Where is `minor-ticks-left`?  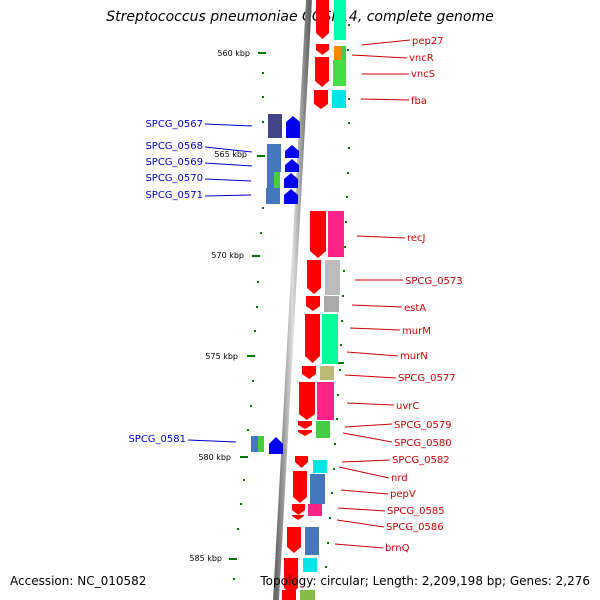 minor-ticks-left is located at coordinates (248, 326).